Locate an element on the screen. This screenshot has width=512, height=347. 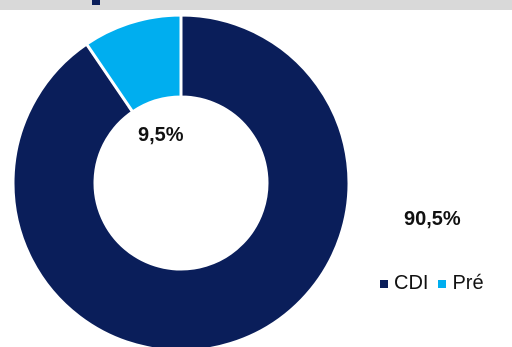
header-accent-mark is located at coordinates (96, 2).